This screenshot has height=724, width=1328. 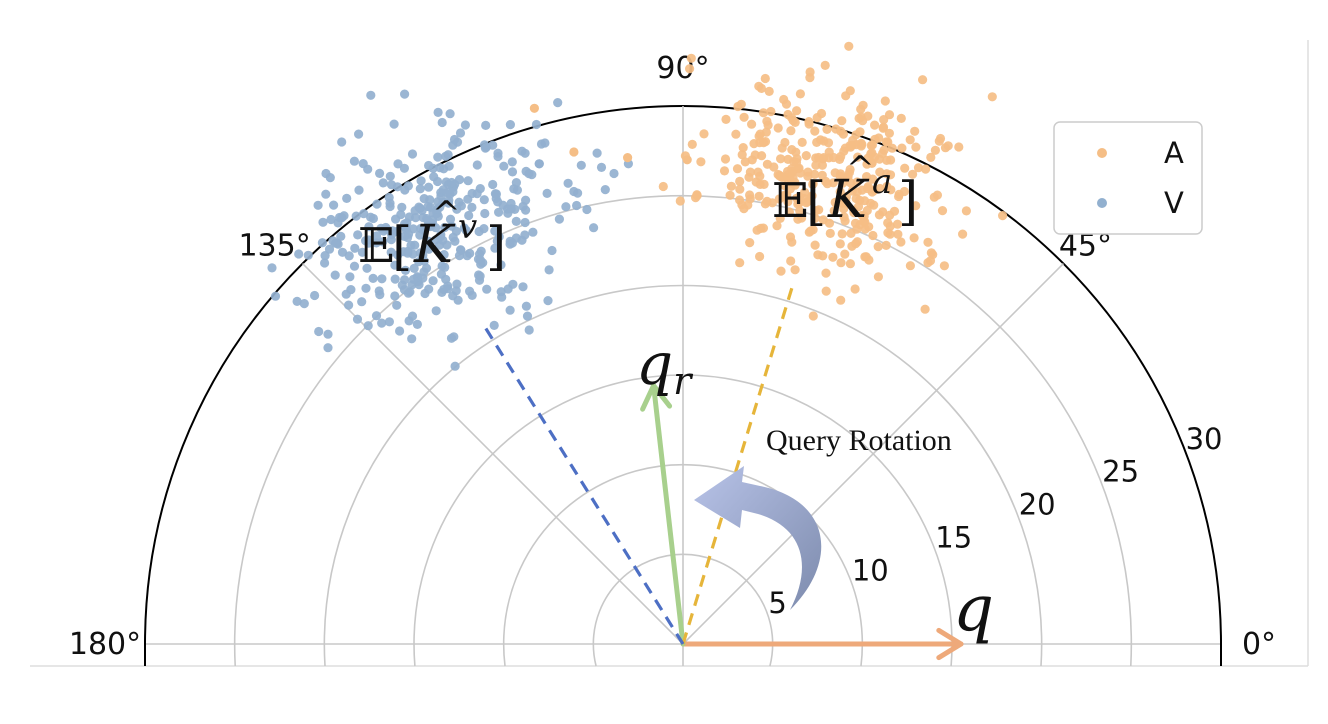 What do you see at coordinates (777, 603) in the screenshot?
I see `r-tick-label: 5` at bounding box center [777, 603].